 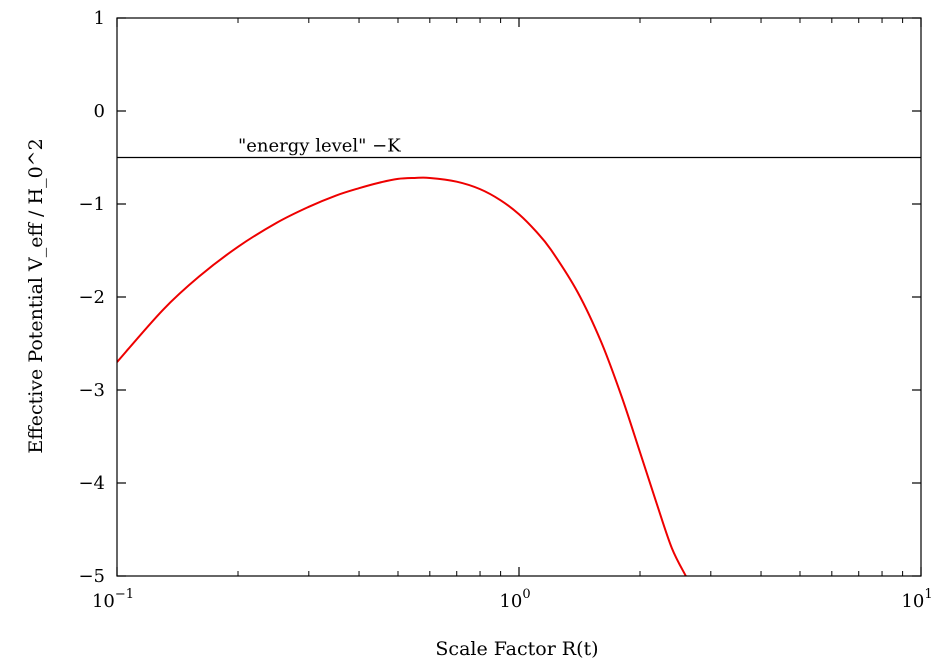 What do you see at coordinates (36, 295) in the screenshot?
I see `y-axis-title: Effective Potential V_eff / H_0^2` at bounding box center [36, 295].